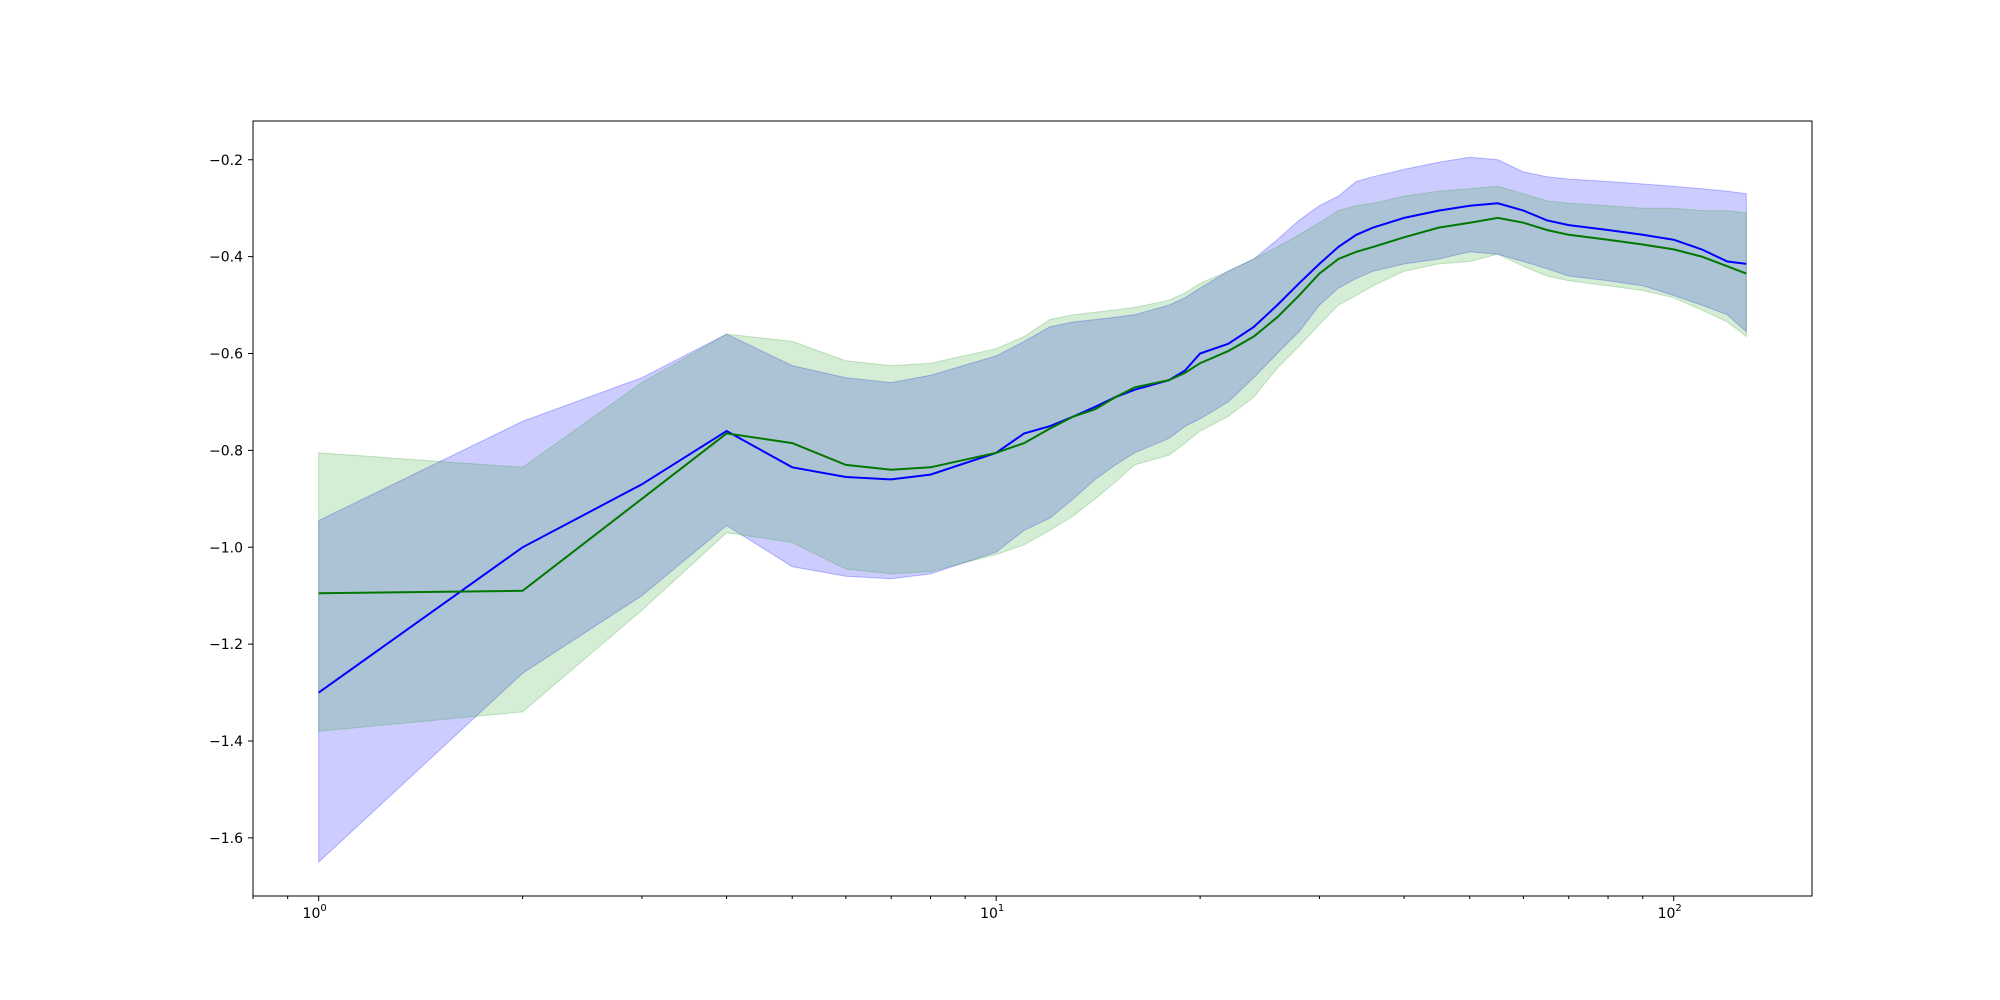  What do you see at coordinates (226, 355) in the screenshot?
I see `y-tick-label: −0.6` at bounding box center [226, 355].